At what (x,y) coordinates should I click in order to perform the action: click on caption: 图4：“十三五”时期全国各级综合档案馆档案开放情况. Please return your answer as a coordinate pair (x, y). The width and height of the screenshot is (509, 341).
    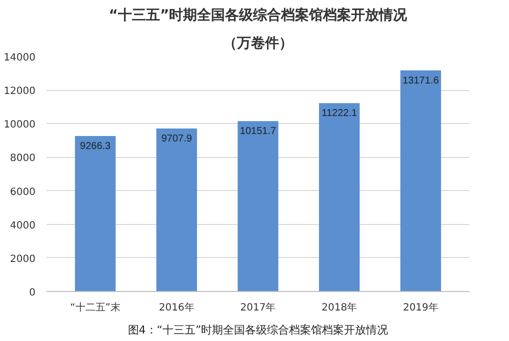
    Looking at the image, I should click on (258, 330).